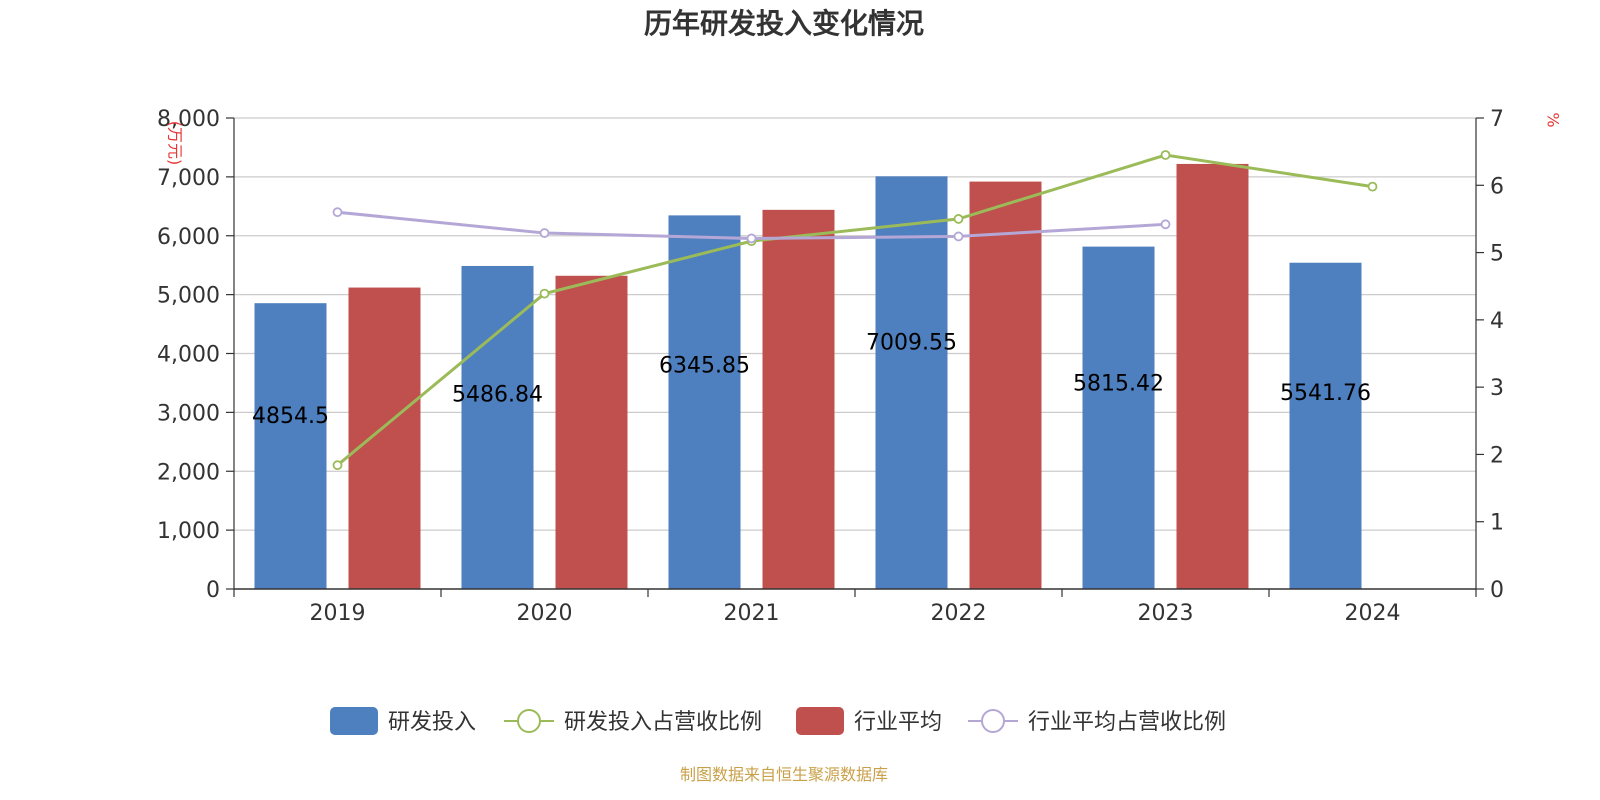  Describe the element at coordinates (1497, 523) in the screenshot. I see `y-right-tick-label: 1` at that location.